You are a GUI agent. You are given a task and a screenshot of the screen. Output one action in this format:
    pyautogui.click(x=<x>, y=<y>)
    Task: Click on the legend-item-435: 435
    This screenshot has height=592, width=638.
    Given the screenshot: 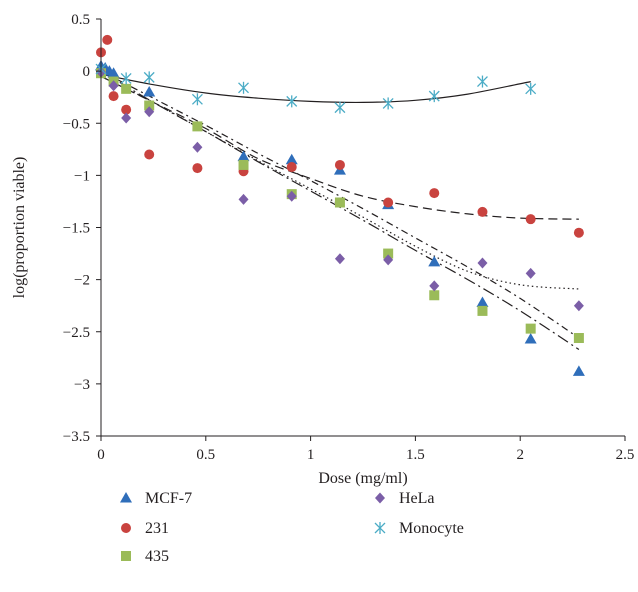 What is the action you would take?
    pyautogui.click(x=145, y=556)
    